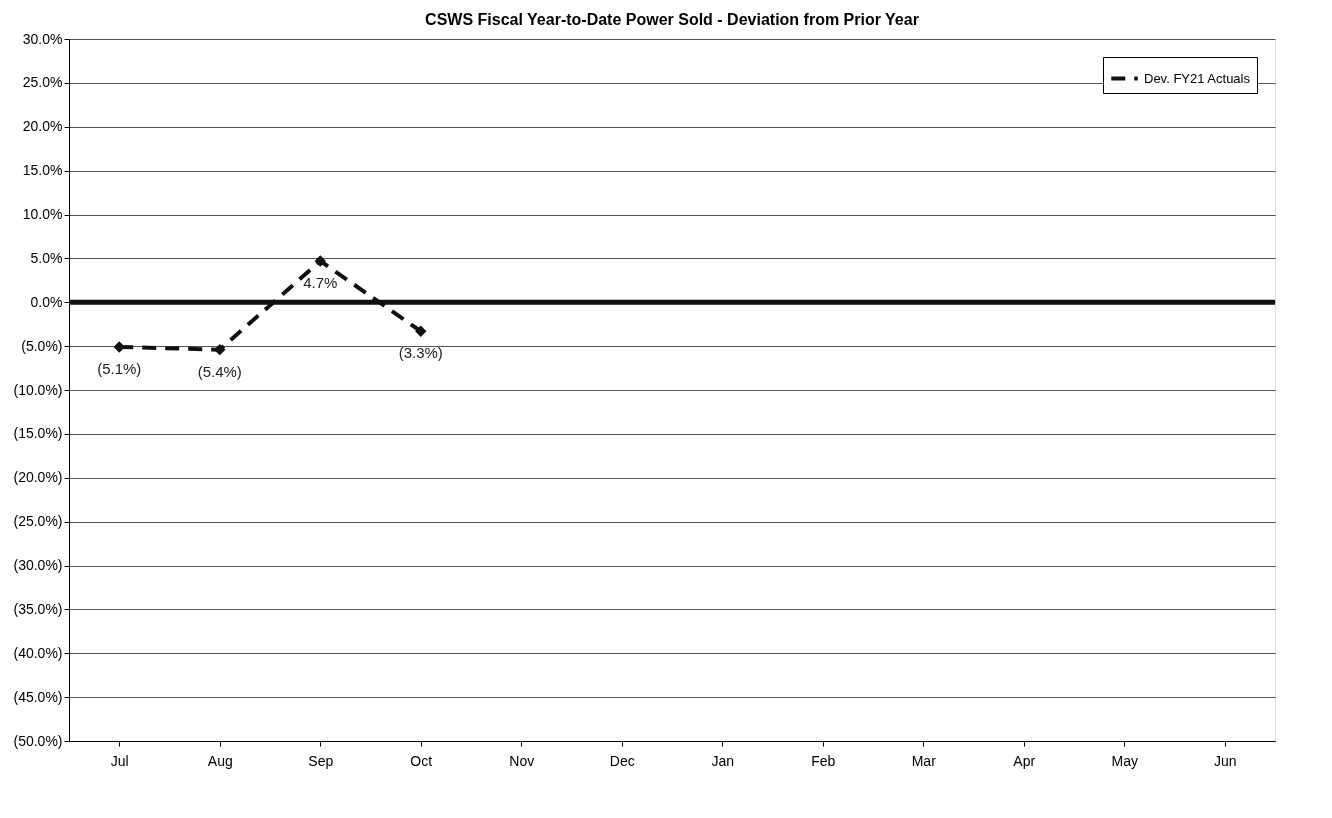 The width and height of the screenshot is (1332, 818). Describe the element at coordinates (46, 301) in the screenshot. I see `y-tick-label: 0.0%` at that location.